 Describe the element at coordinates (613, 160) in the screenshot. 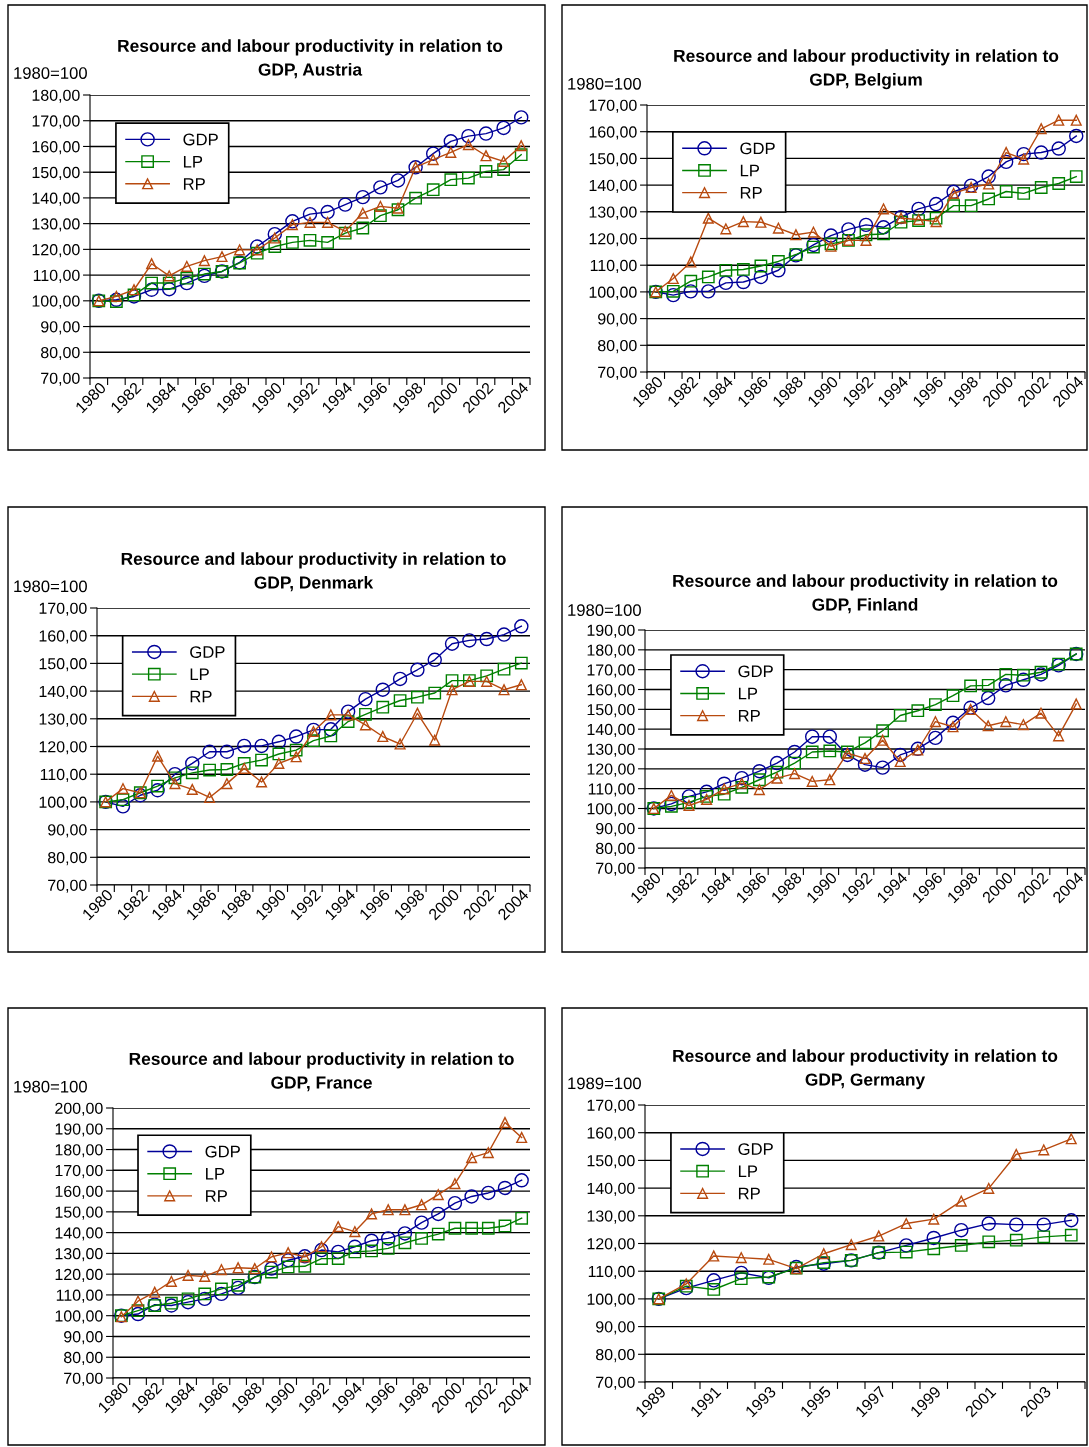

I see `y-tick-label: 150,00` at that location.